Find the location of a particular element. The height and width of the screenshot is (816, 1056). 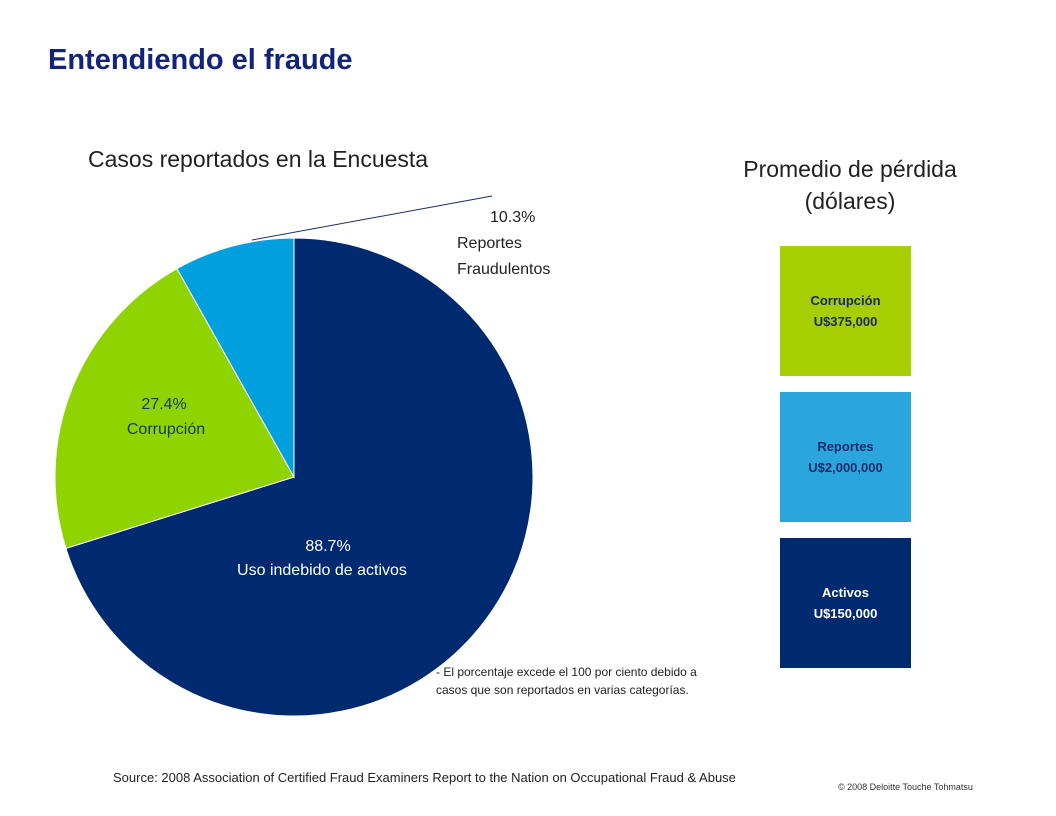

loss-box-name: Corrupción is located at coordinates (845, 300).